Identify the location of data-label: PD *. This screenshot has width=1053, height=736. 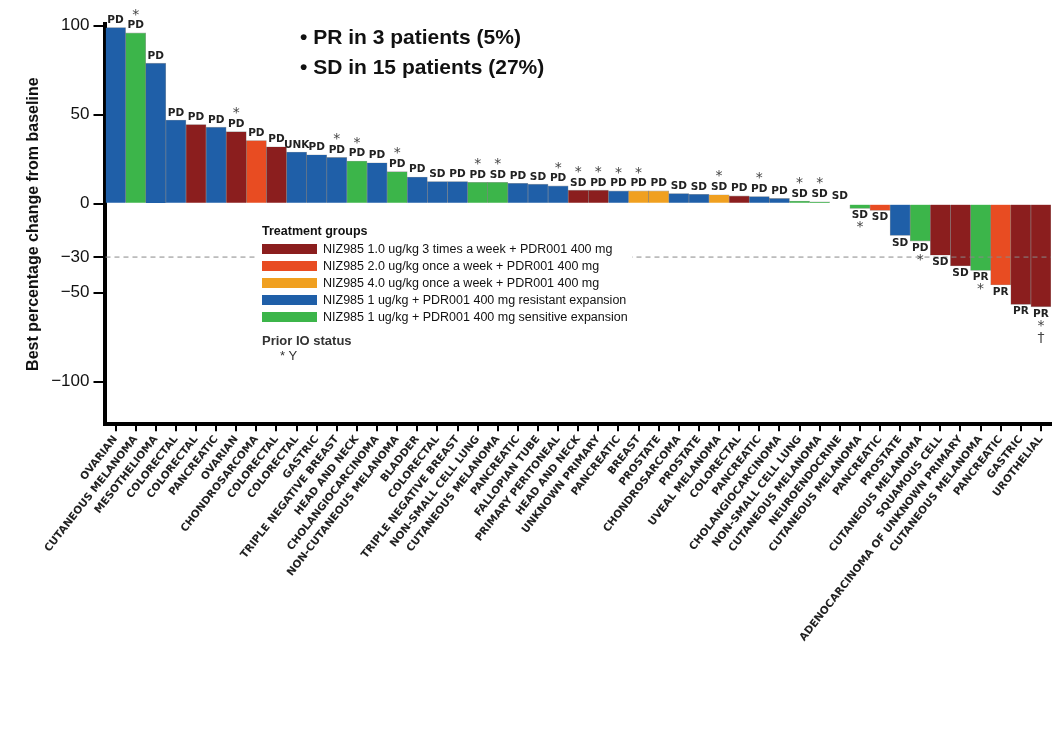
(920, 254).